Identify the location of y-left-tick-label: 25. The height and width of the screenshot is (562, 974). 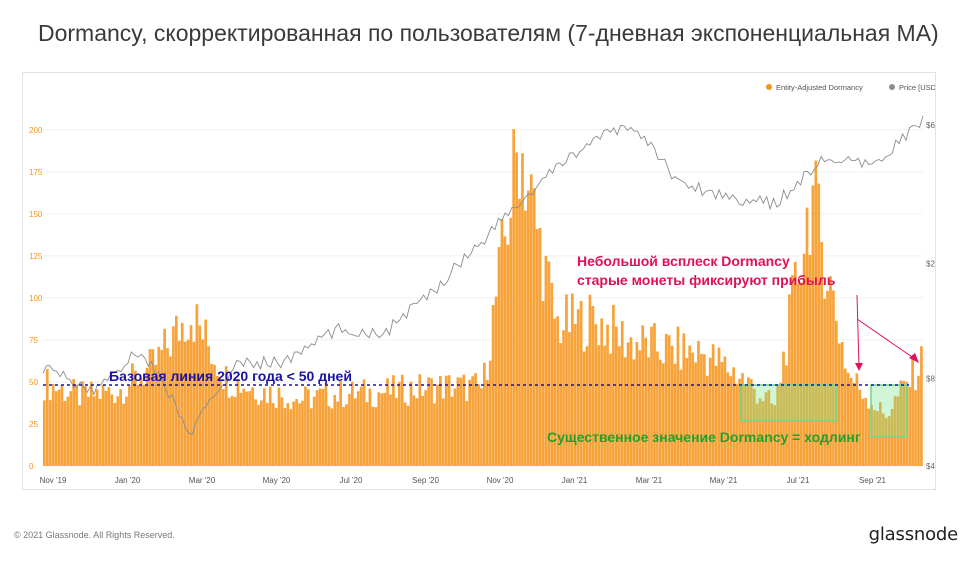
(33, 424).